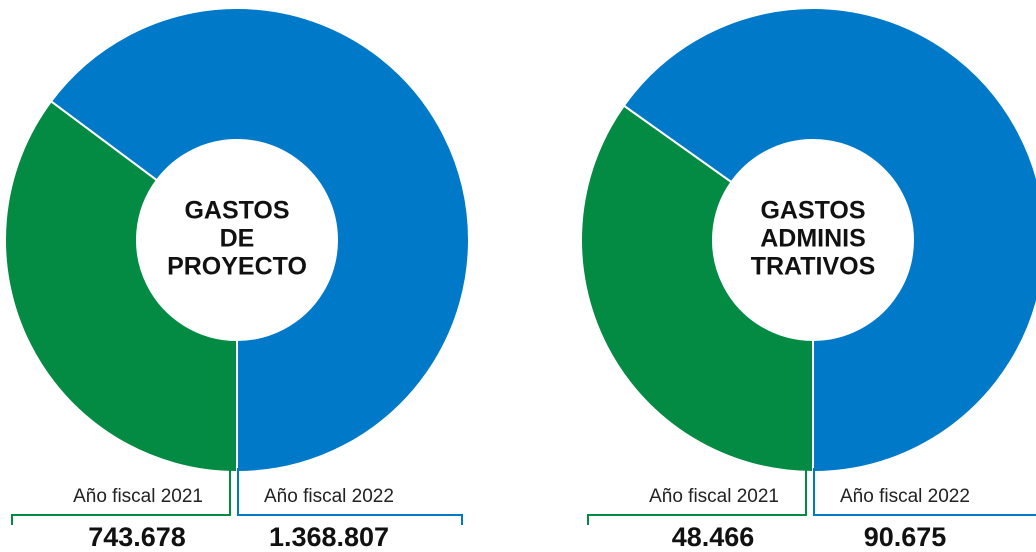 This screenshot has height=552, width=1036. What do you see at coordinates (137, 537) in the screenshot?
I see `value-label: 743.678` at bounding box center [137, 537].